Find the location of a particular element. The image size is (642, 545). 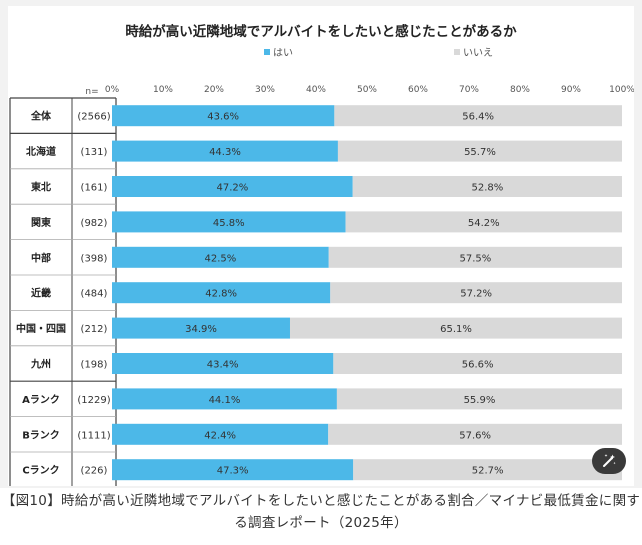

data-label-yes: 43.6% is located at coordinates (223, 117).